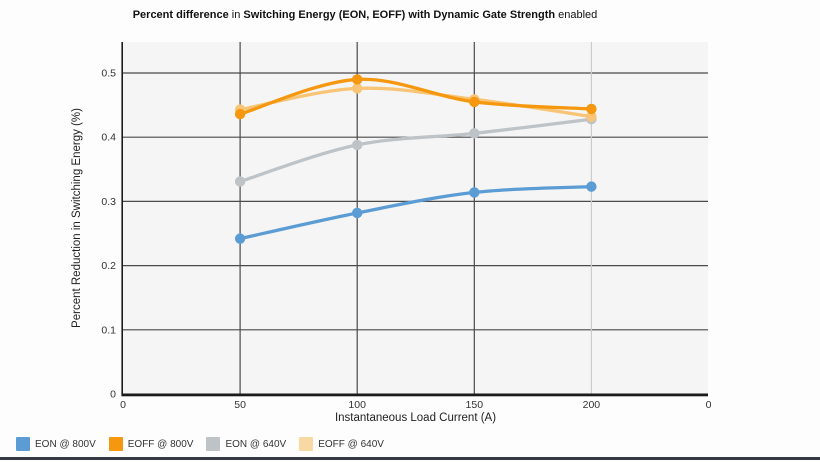 The image size is (820, 462). Describe the element at coordinates (416, 150) in the screenshot. I see `series-line-eon-640v` at that location.